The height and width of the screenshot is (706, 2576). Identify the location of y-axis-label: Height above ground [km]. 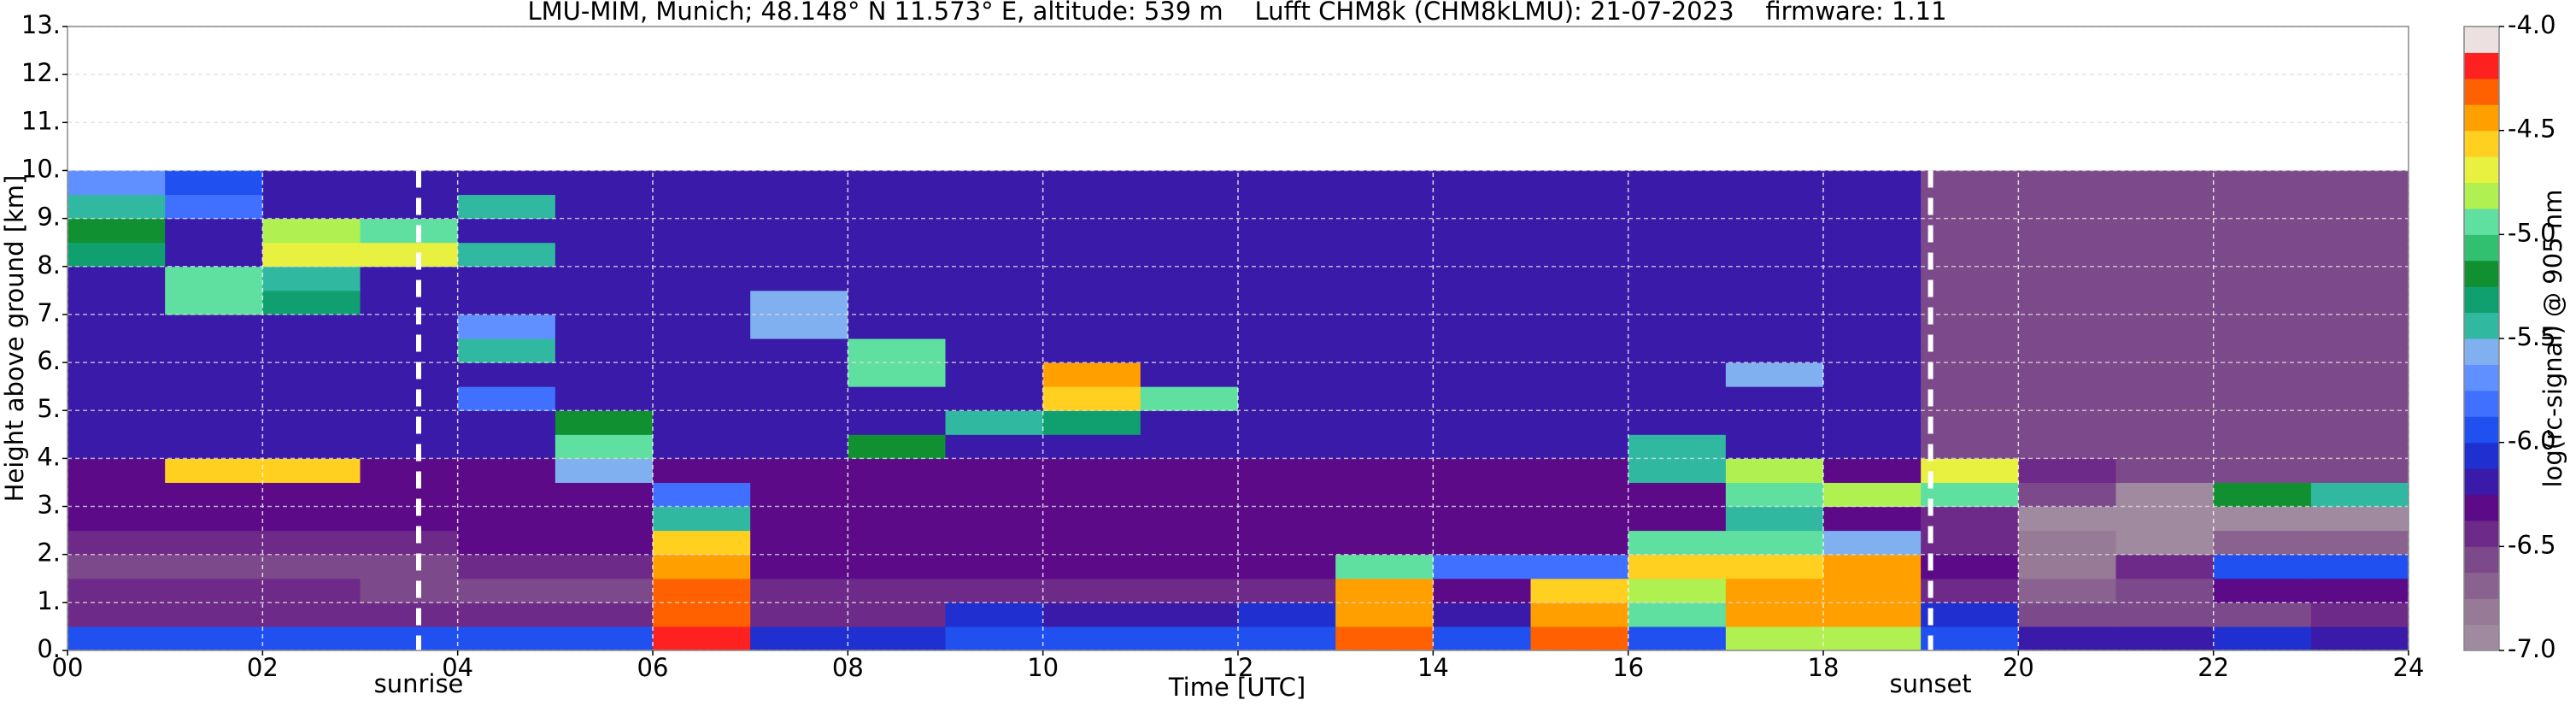
(15, 339).